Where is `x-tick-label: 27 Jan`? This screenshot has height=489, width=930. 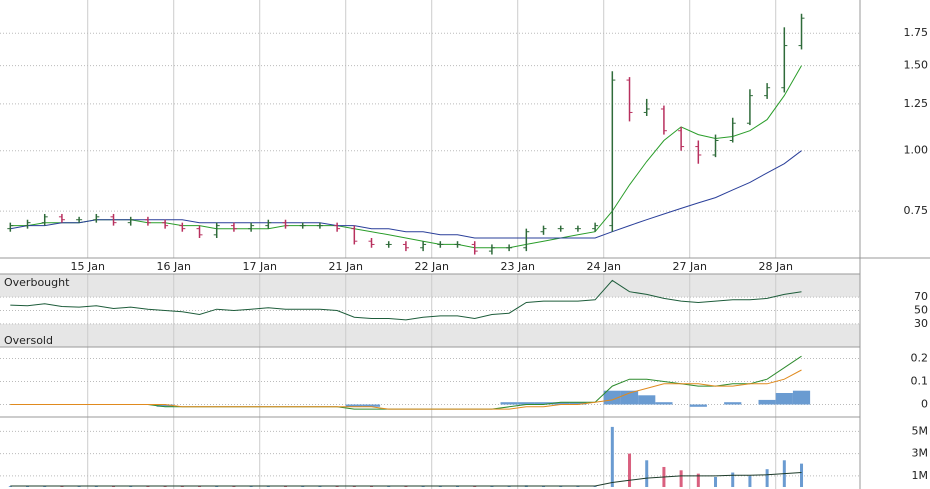 x-tick-label: 27 Jan is located at coordinates (689, 266).